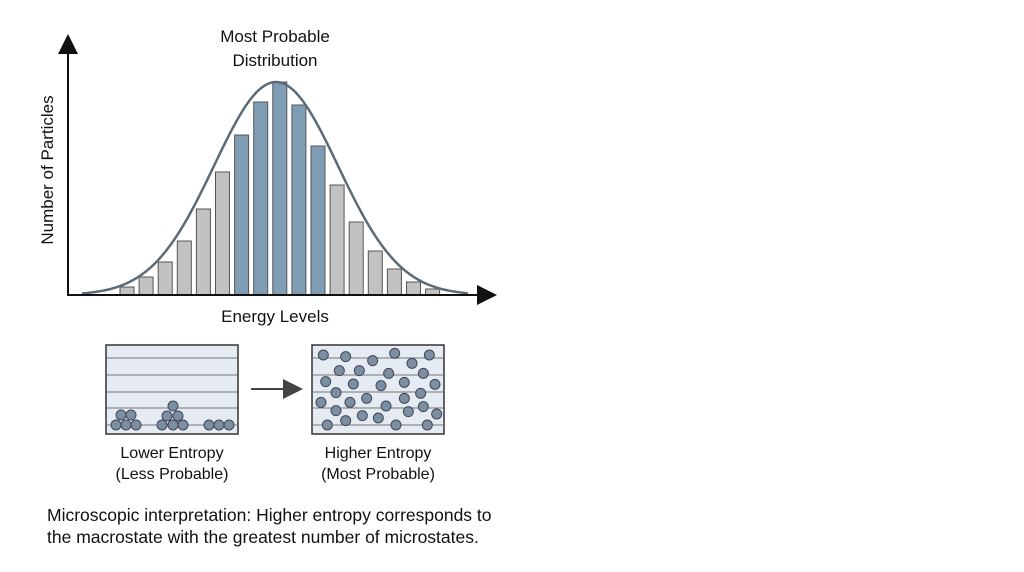 This screenshot has height=572, width=1024. Describe the element at coordinates (378, 453) in the screenshot. I see `high-entropy-label: Higher Entropy` at that location.